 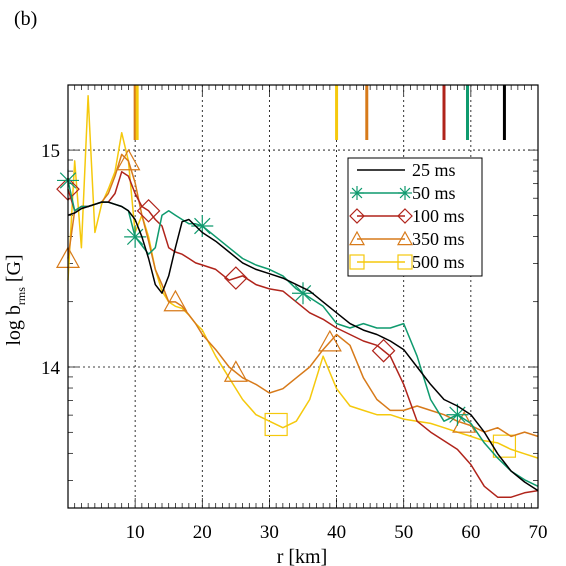 I want to click on top-markers, so click(x=319, y=112).